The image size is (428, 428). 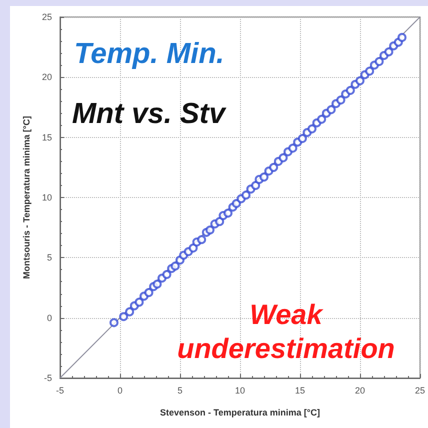 What do you see at coordinates (47, 17) in the screenshot?
I see `y-tick-label: 25` at bounding box center [47, 17].